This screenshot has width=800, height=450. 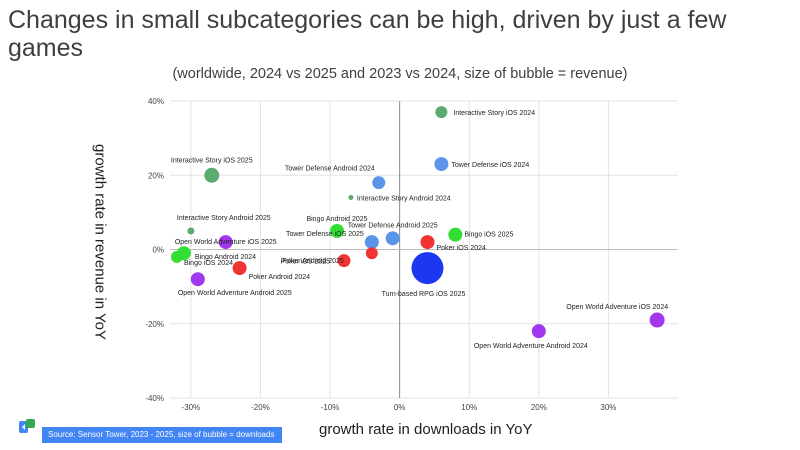 I want to click on bubble-label: Bingo Android 2024, so click(x=225, y=257).